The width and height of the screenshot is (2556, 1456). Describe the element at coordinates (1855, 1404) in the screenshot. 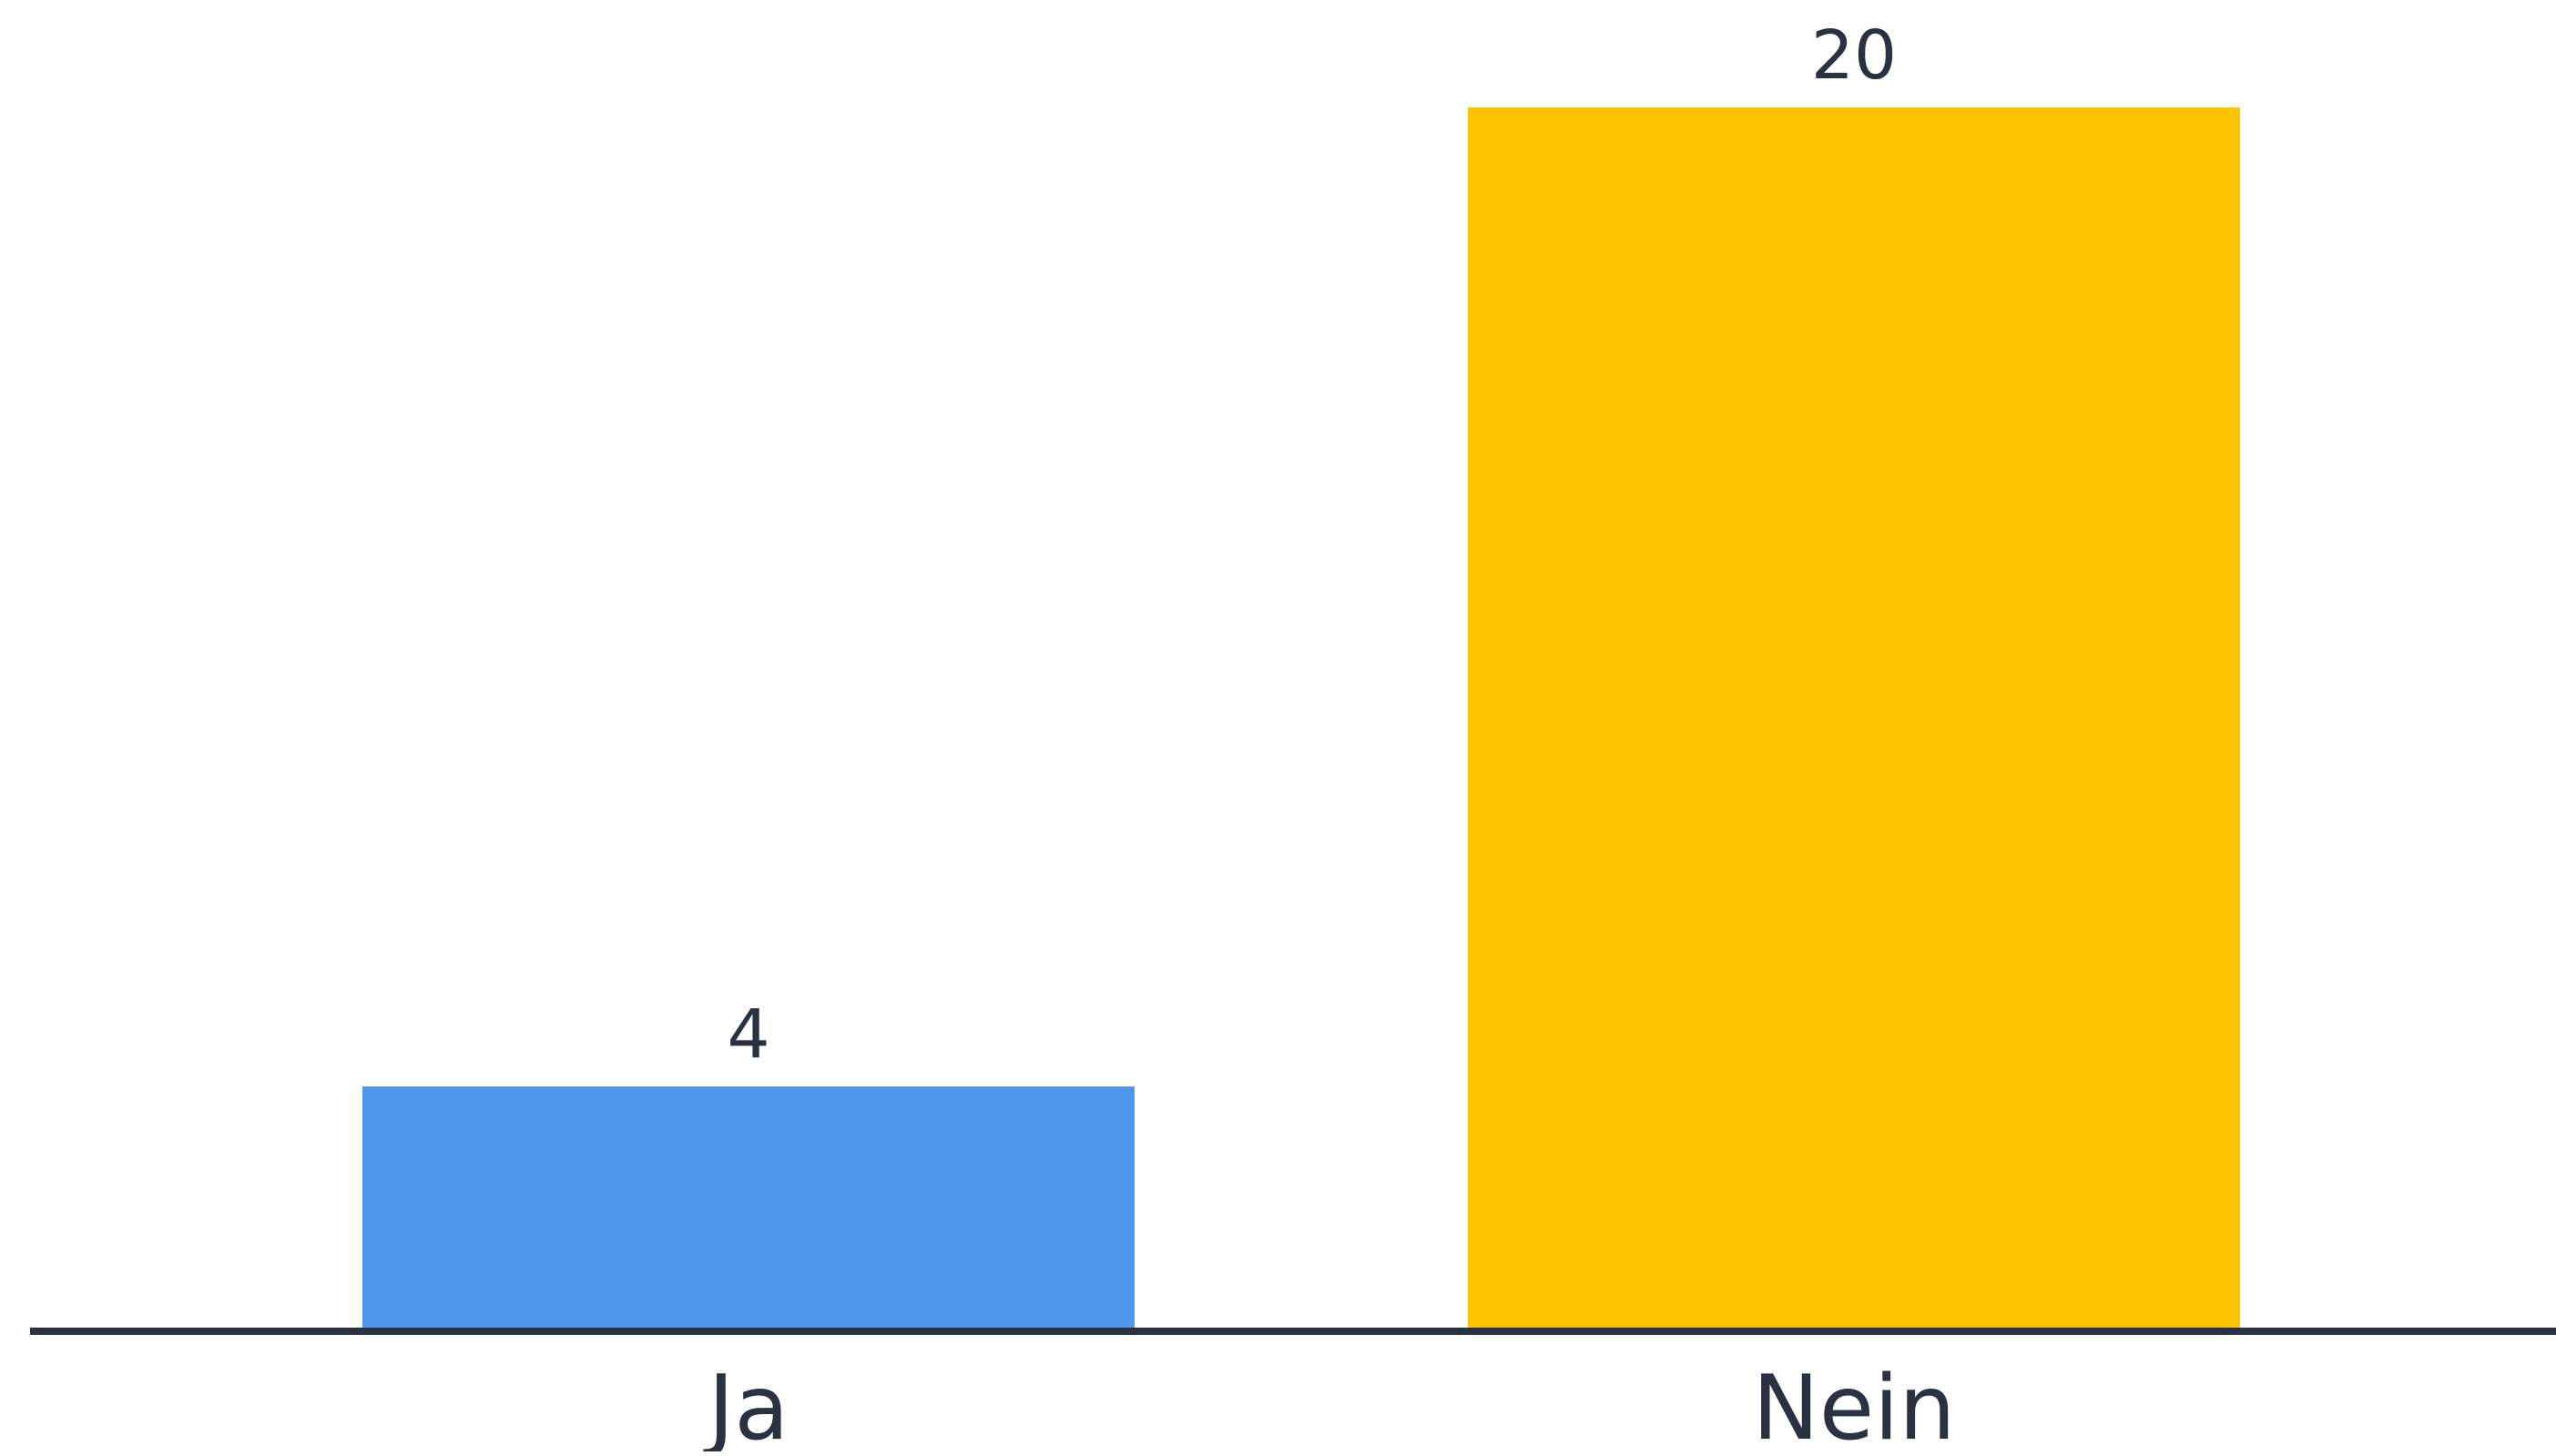

I see `category-label-nein: Nein` at that location.